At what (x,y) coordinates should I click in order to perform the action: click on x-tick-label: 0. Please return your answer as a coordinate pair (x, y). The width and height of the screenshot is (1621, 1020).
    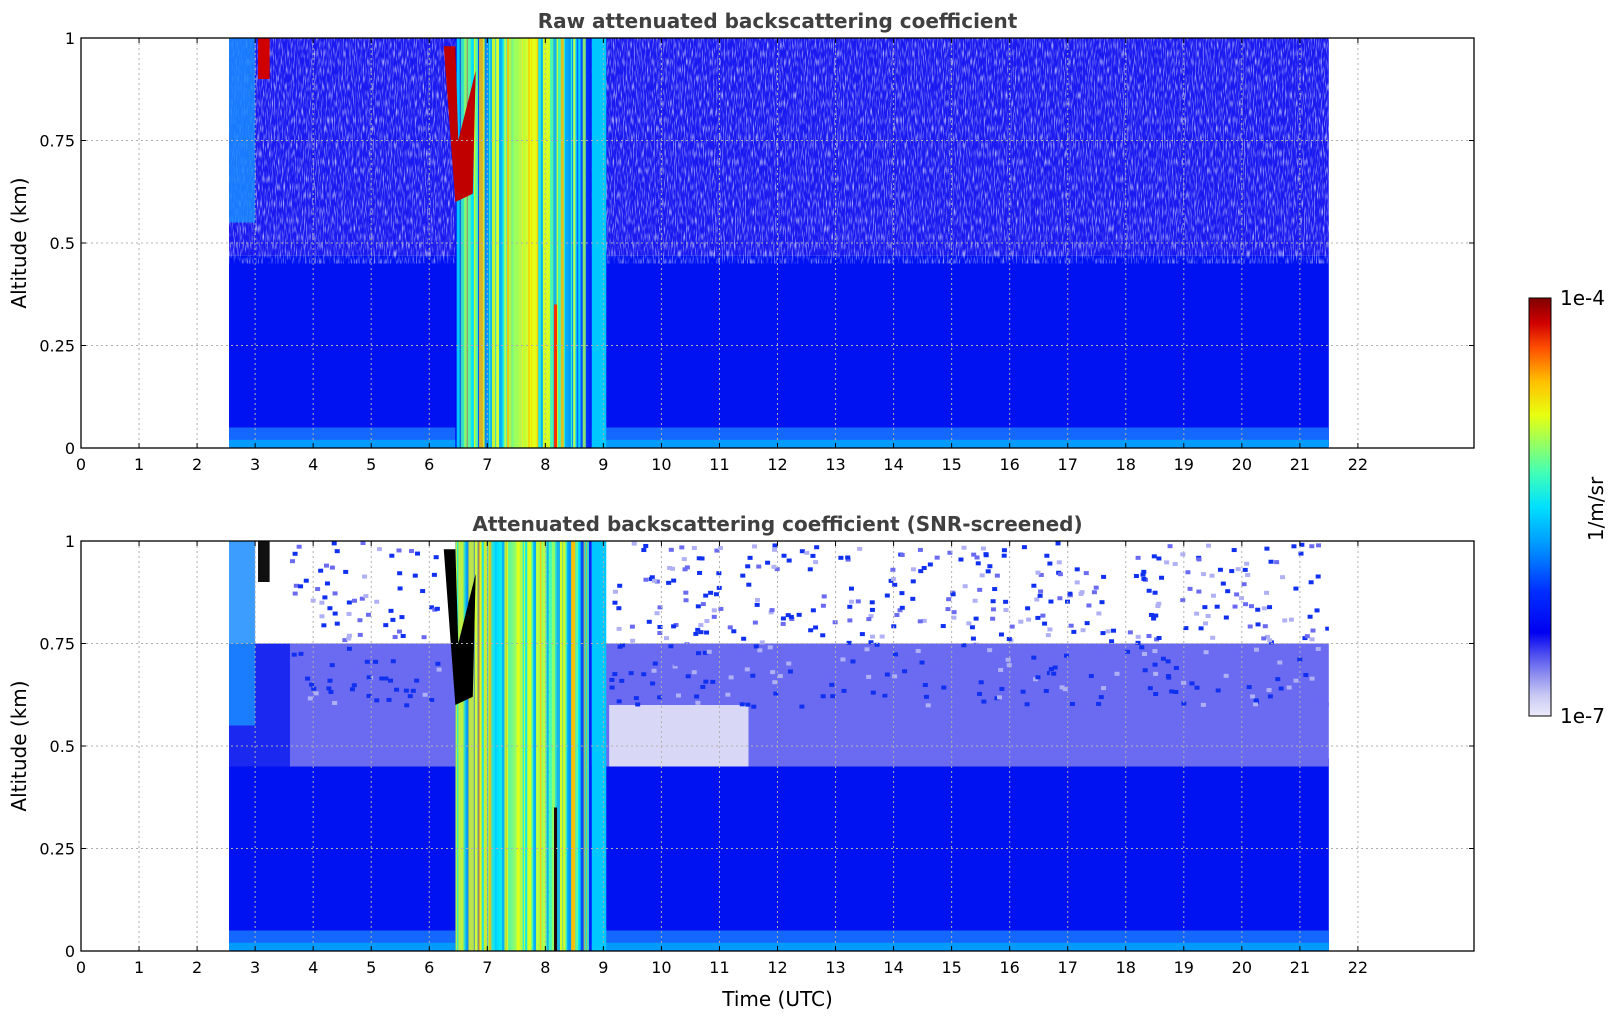
    Looking at the image, I should click on (81, 464).